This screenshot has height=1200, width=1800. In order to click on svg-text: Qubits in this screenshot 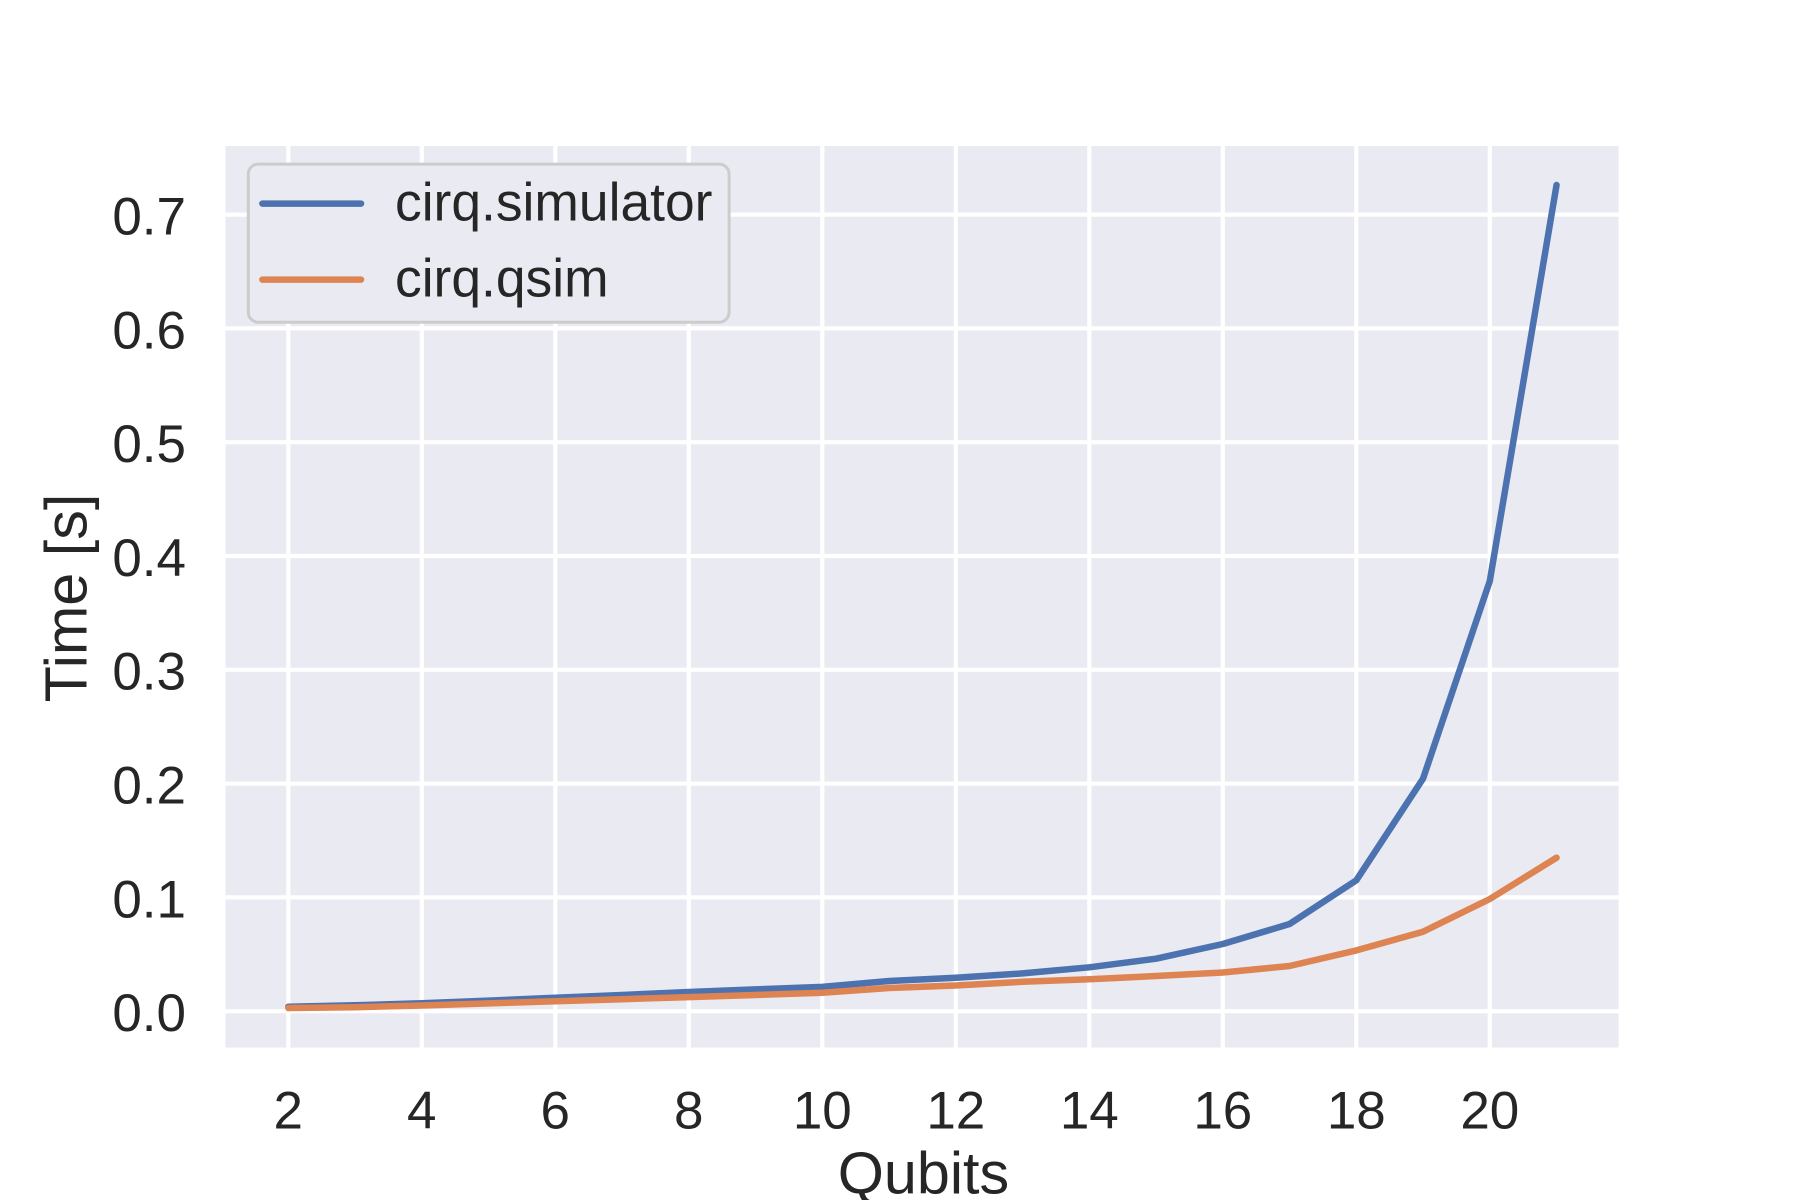, I will do `click(923, 1170)`.